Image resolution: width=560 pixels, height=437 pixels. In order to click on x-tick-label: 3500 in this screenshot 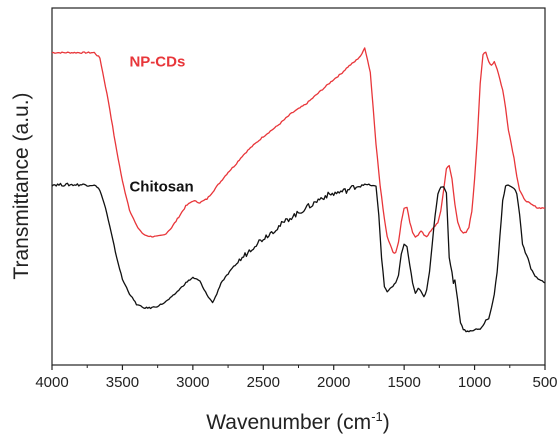, I will do `click(122, 382)`.